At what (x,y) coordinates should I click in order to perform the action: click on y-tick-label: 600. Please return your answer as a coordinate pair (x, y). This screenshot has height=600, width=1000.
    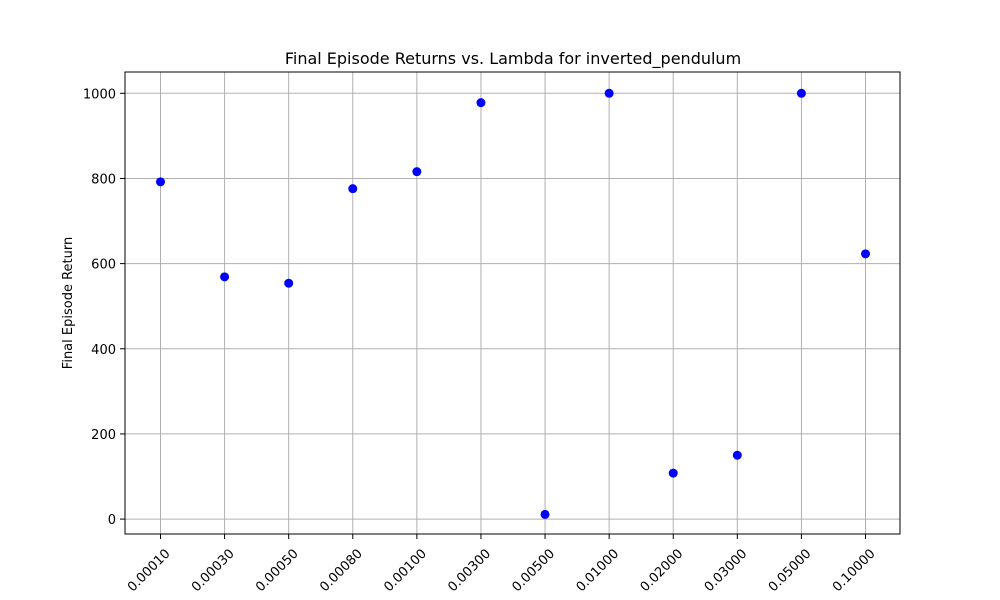
    Looking at the image, I should click on (103, 265).